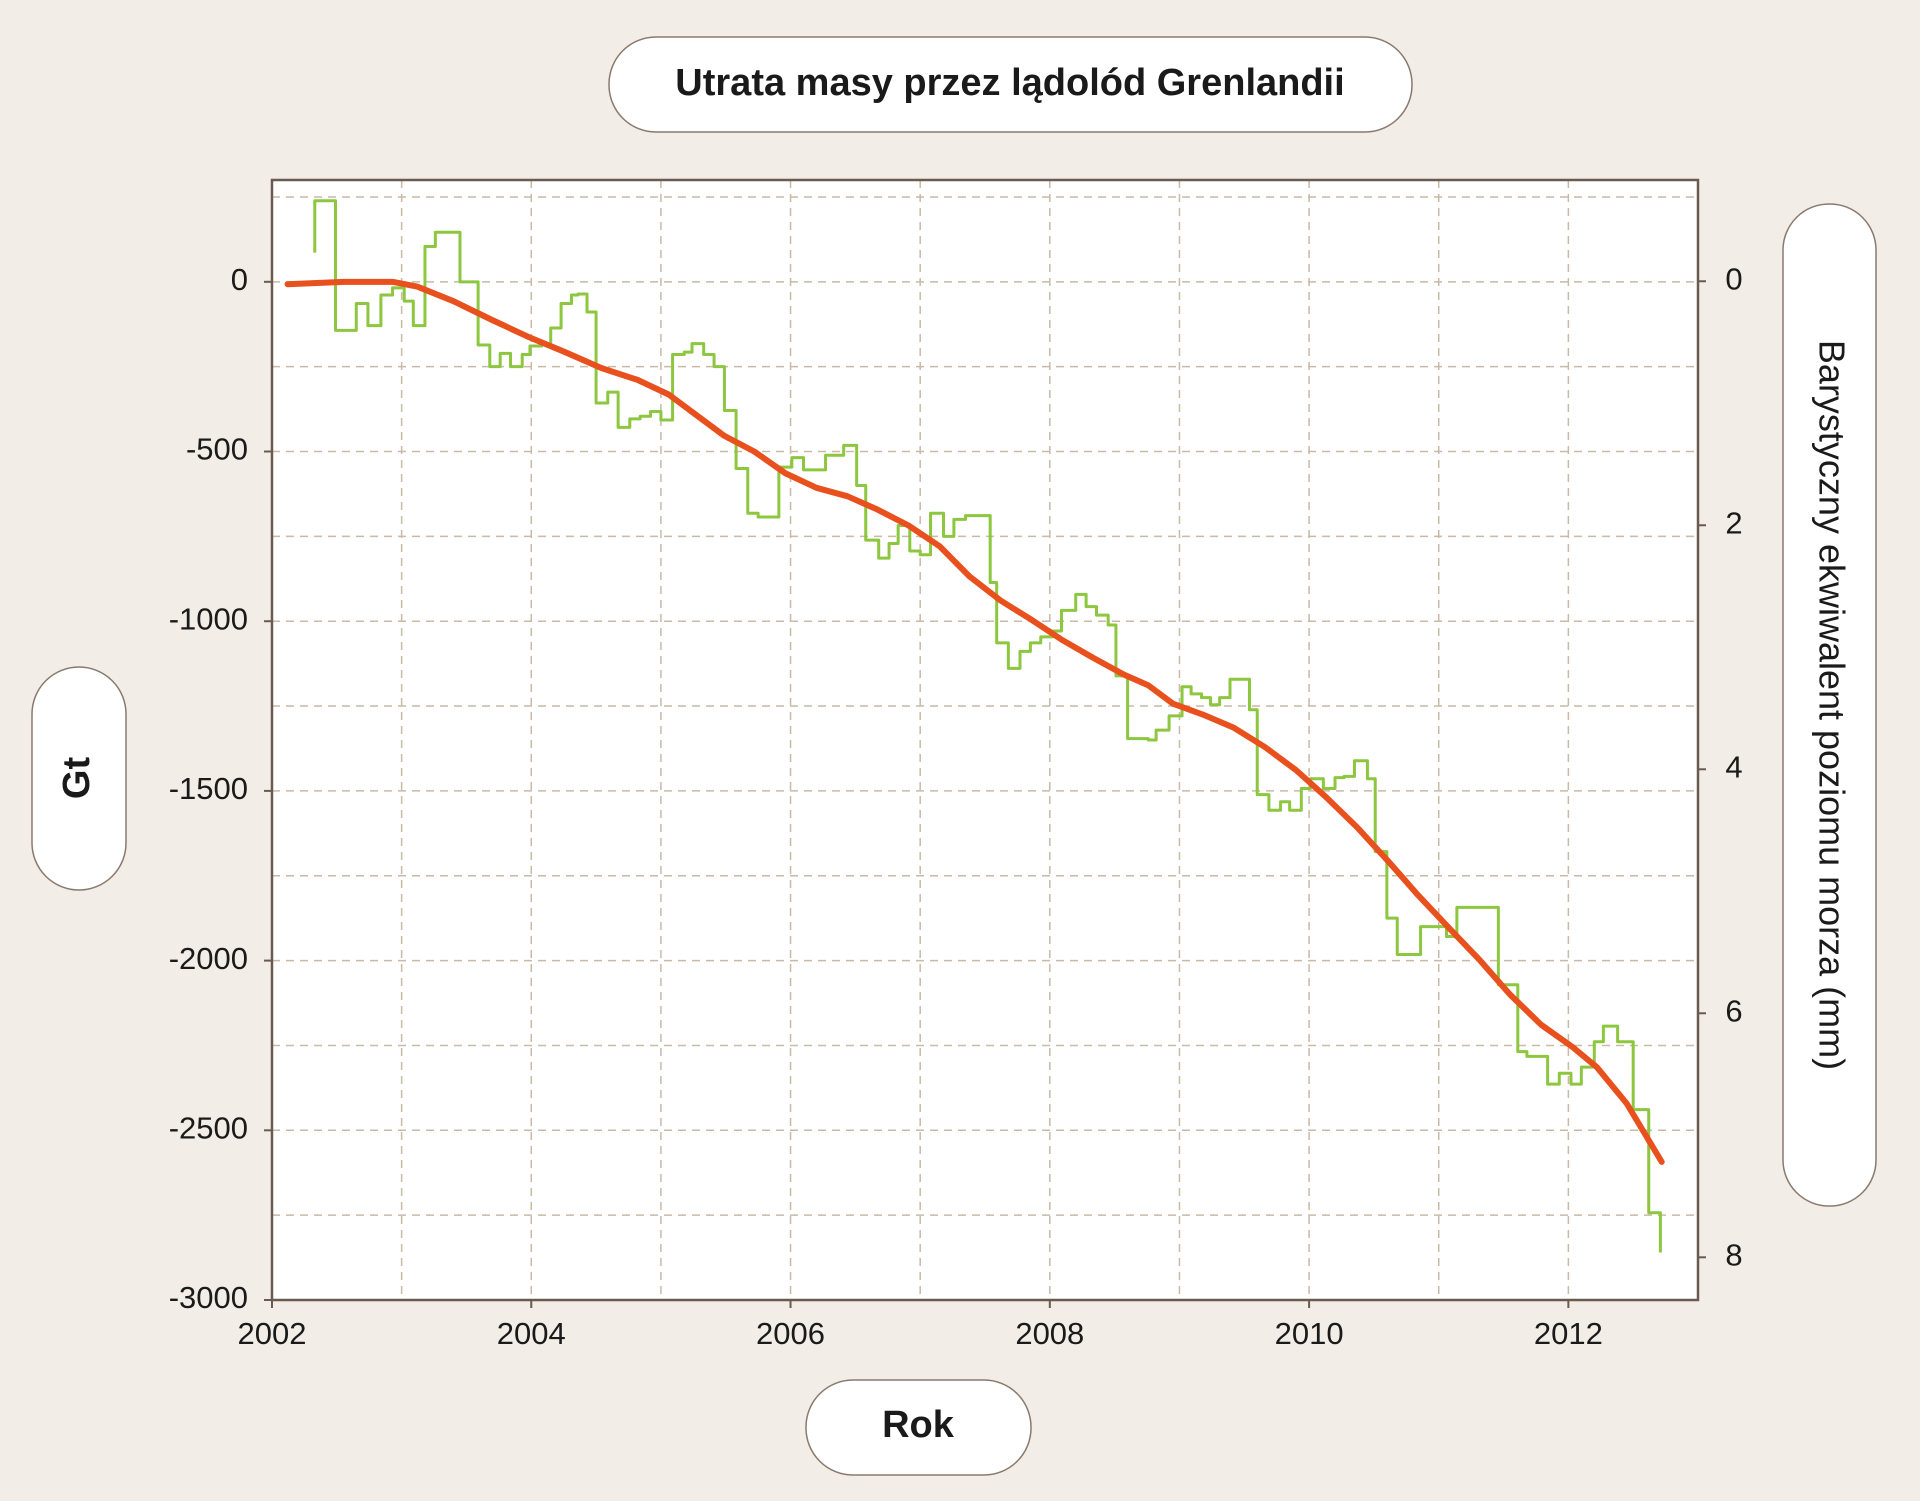  What do you see at coordinates (531, 1333) in the screenshot?
I see `x-tick-label: 2004` at bounding box center [531, 1333].